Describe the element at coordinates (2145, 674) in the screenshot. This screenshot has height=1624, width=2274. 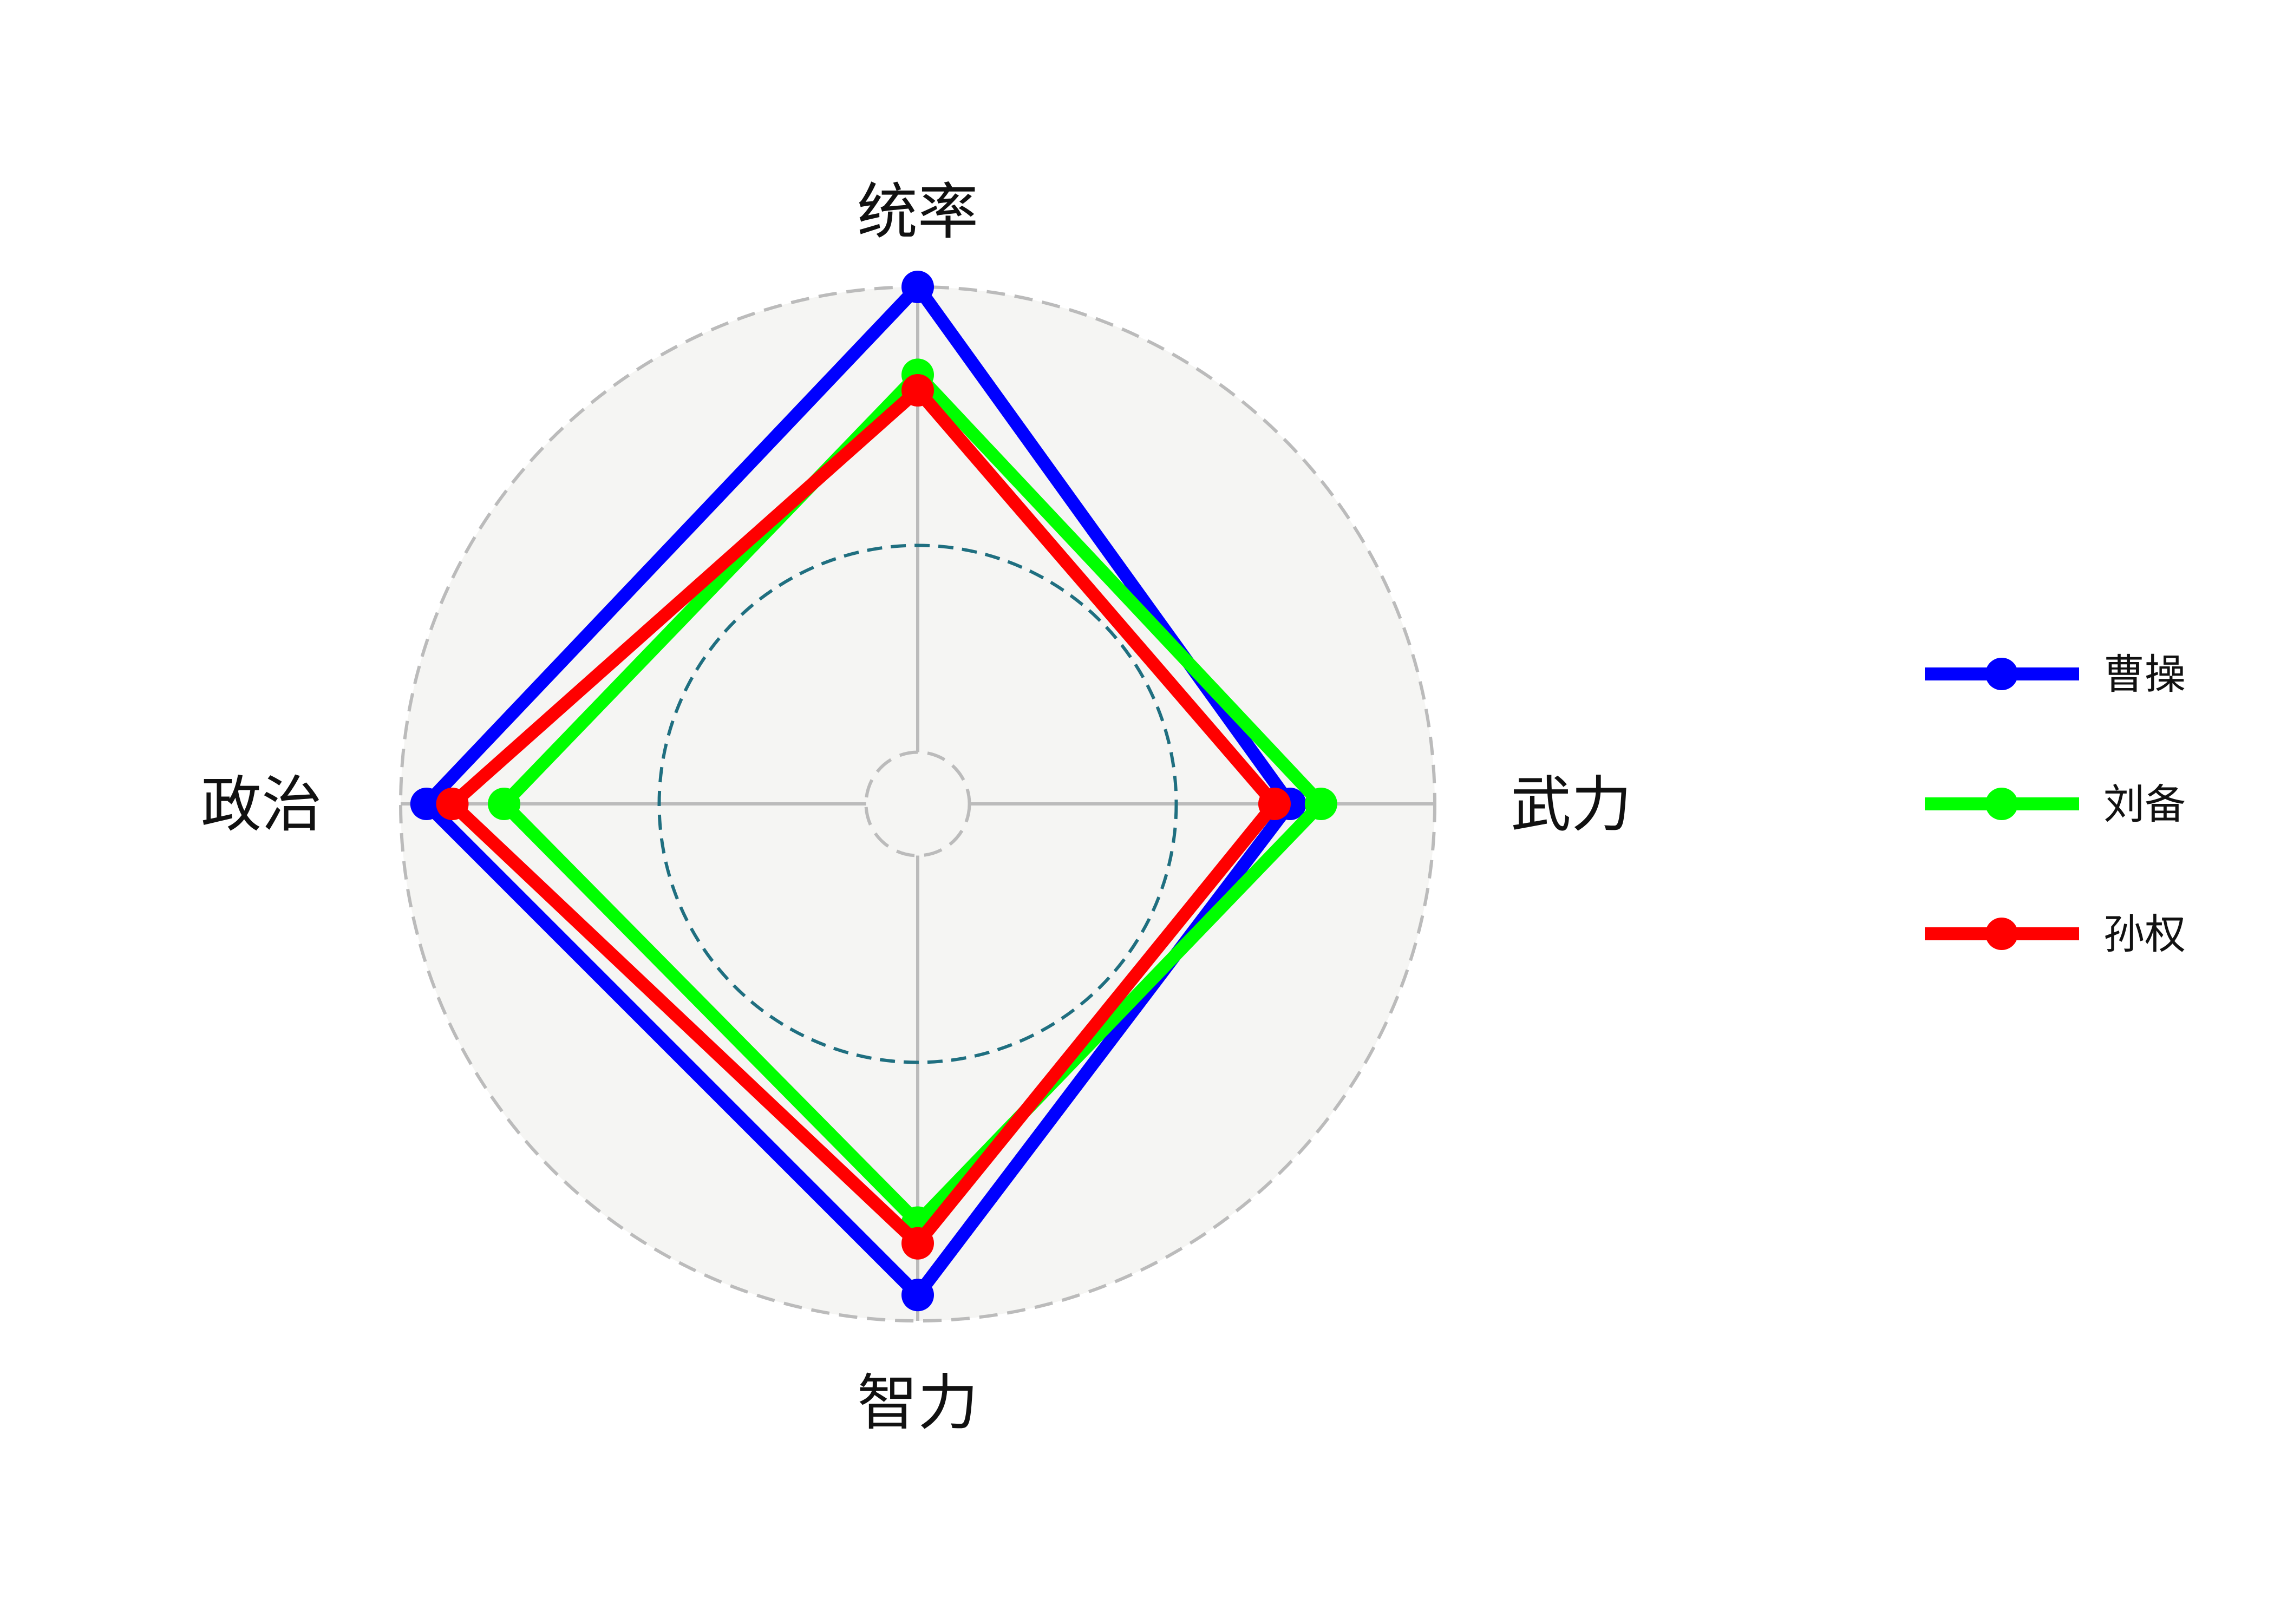
I see `legend-label-1: 曹操` at that location.